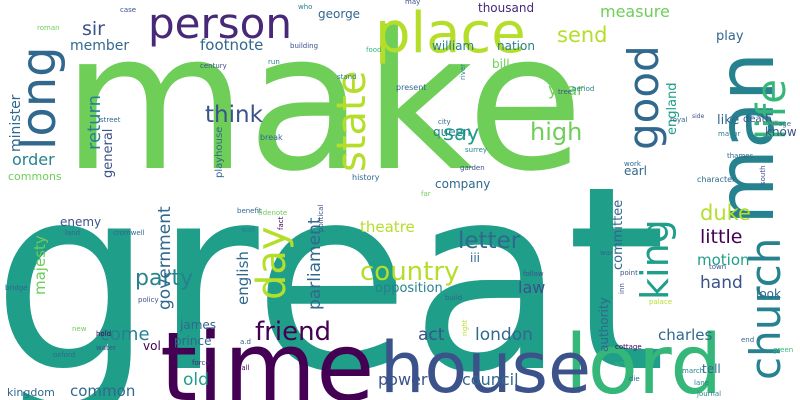  Describe the element at coordinates (772, 109) in the screenshot. I see `word-life: life` at that location.